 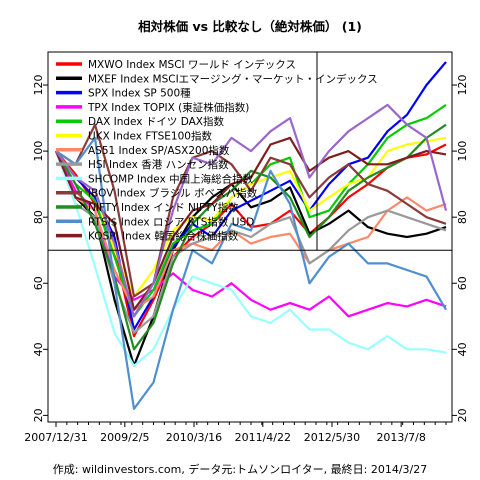 What do you see at coordinates (38, 85) in the screenshot?
I see `y-tick-label-left: 120` at bounding box center [38, 85].